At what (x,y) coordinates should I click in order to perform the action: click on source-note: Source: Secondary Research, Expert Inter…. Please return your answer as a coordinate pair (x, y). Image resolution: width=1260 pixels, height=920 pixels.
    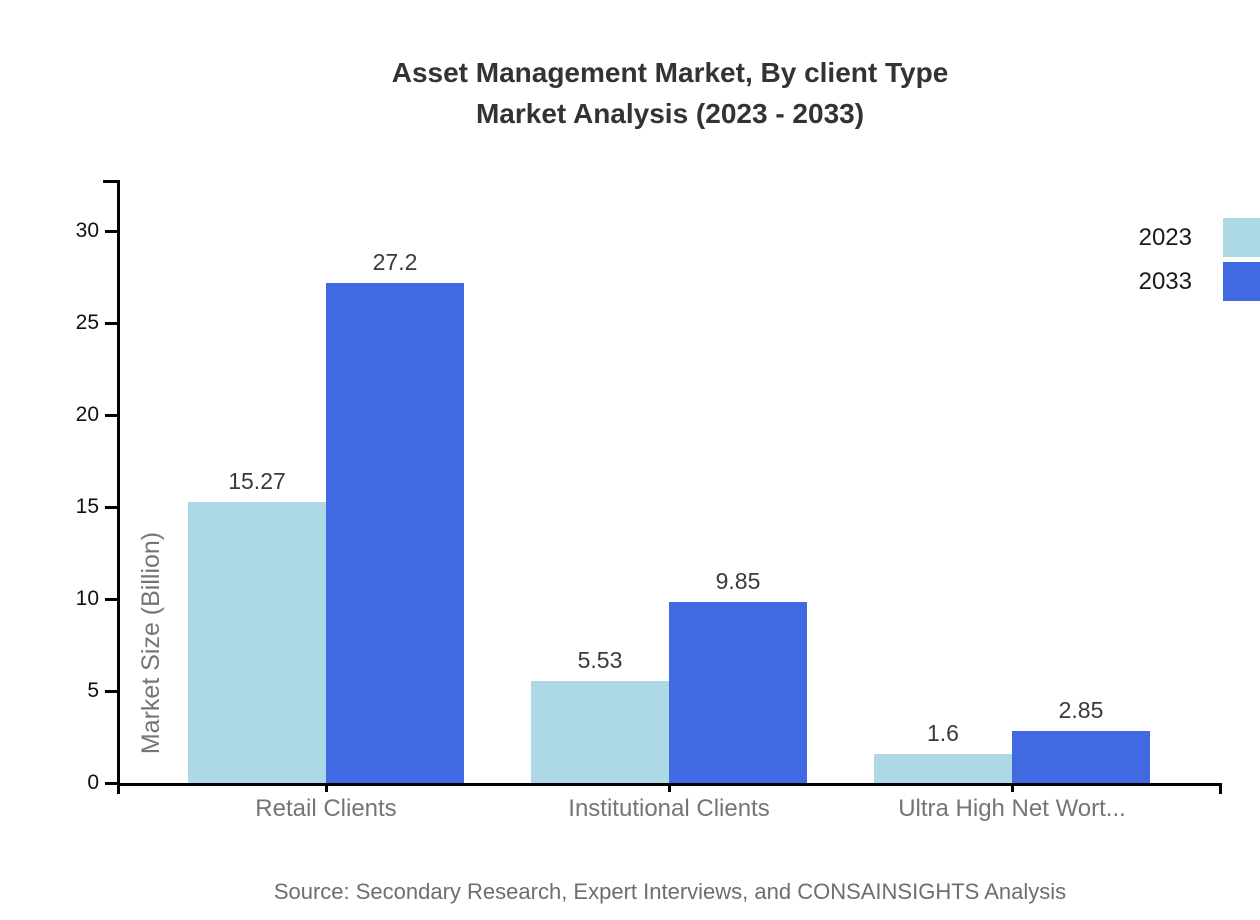
    Looking at the image, I should click on (670, 891).